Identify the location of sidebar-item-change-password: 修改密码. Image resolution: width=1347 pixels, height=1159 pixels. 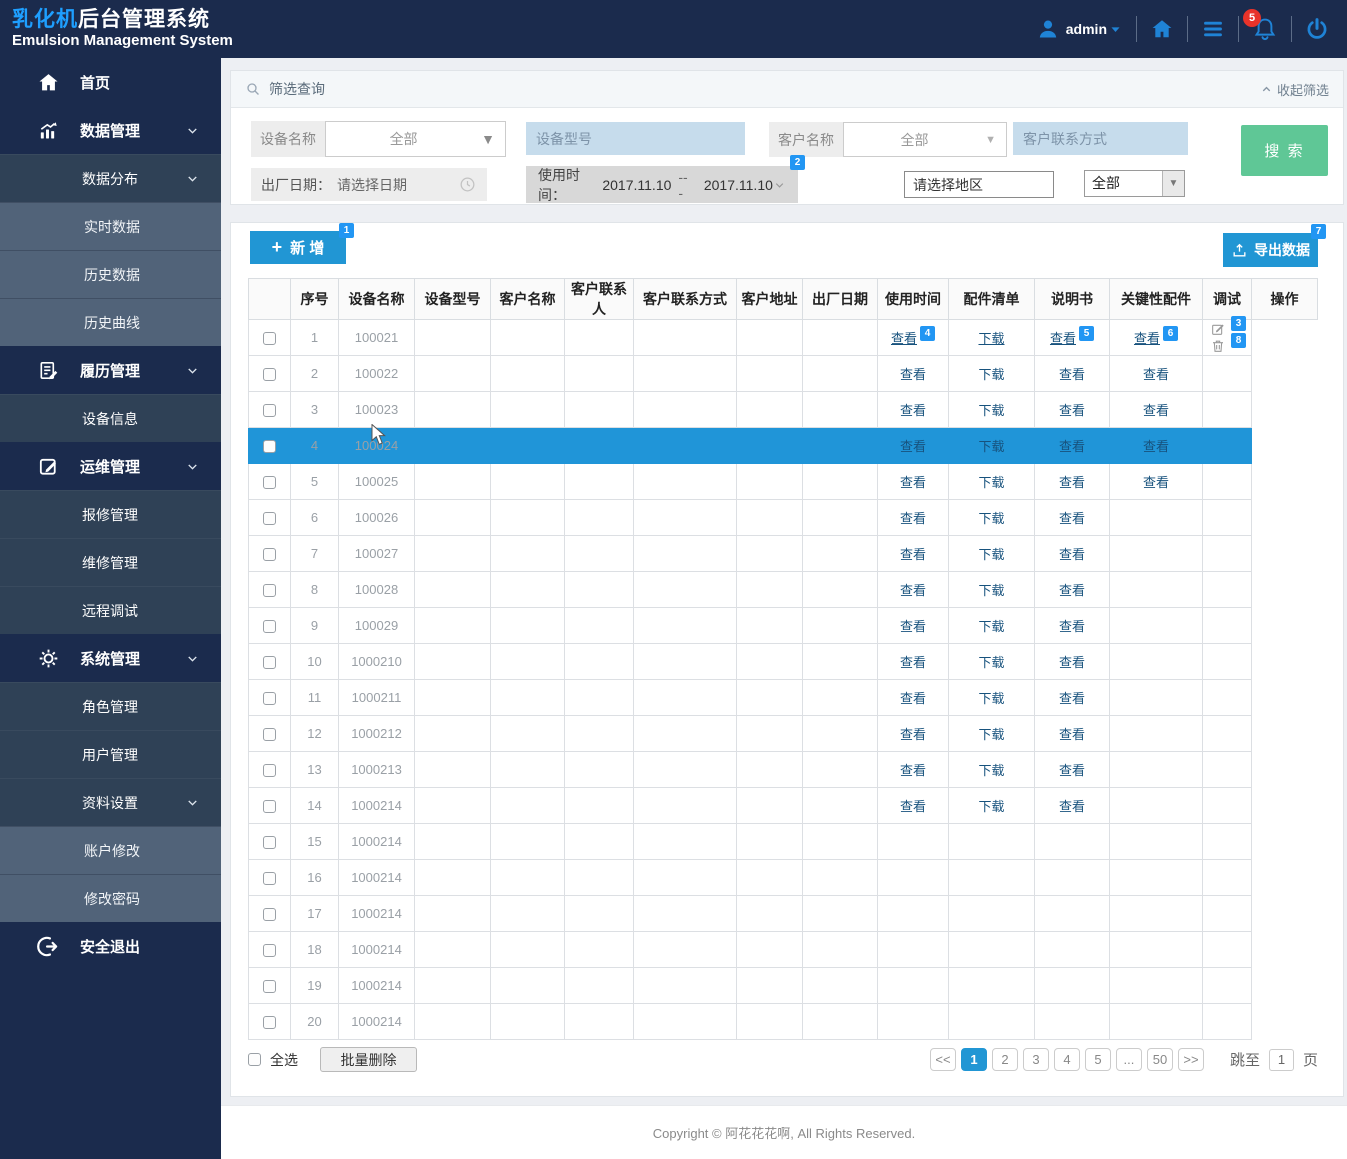
(110, 898).